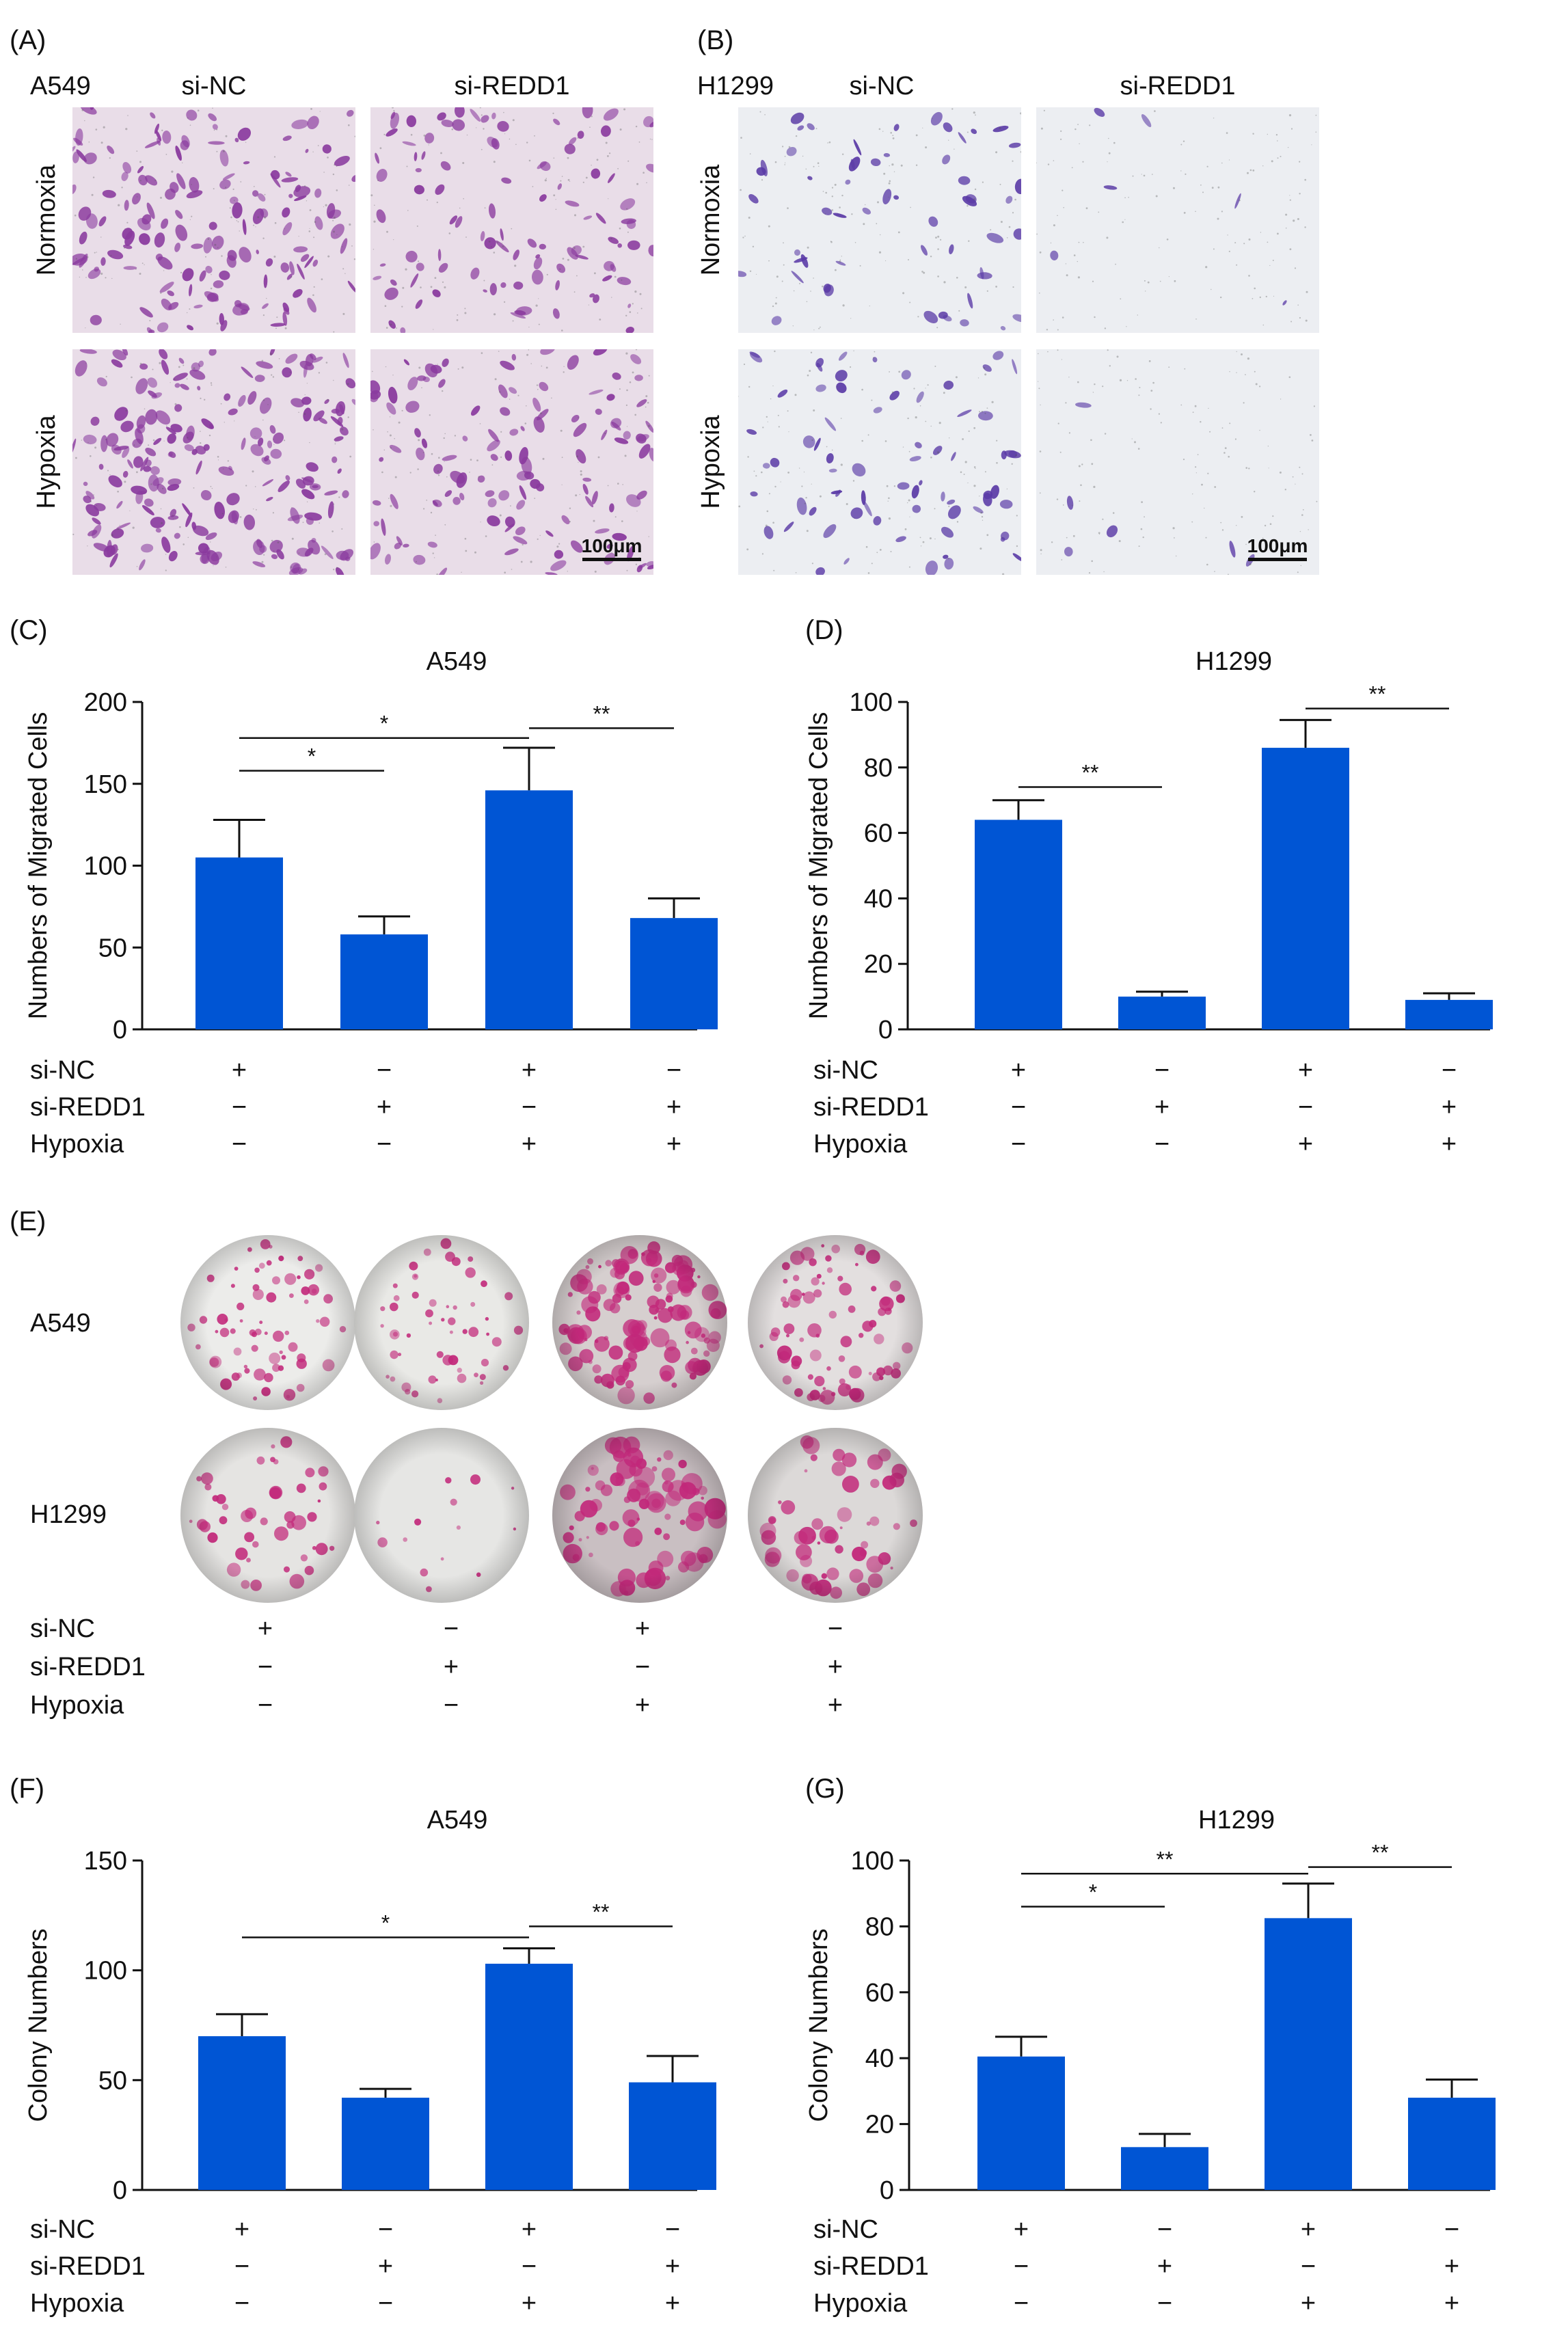  Describe the element at coordinates (824, 630) in the screenshot. I see `panel-letter: (D)` at that location.